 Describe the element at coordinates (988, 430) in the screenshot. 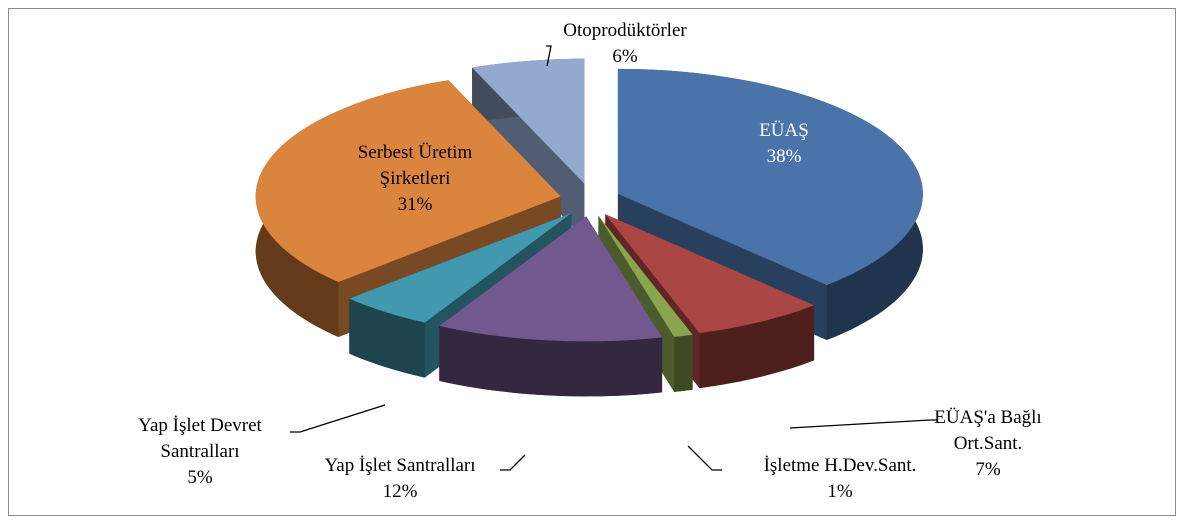

I see `category-label: EÜAŞ'a Bağlı Ort.Sant.` at that location.